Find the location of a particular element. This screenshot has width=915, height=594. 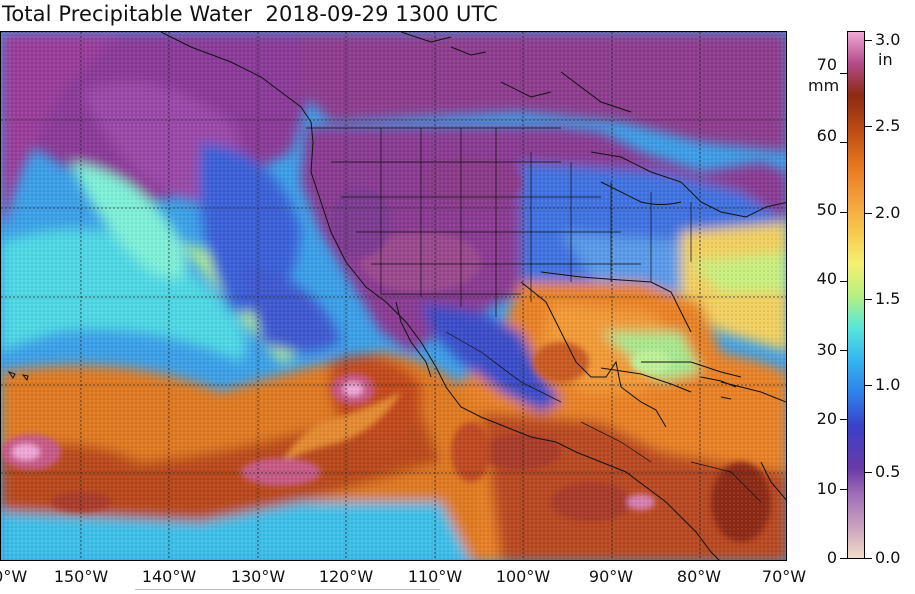

in-label-3.0: 3.0 is located at coordinates (888, 39).